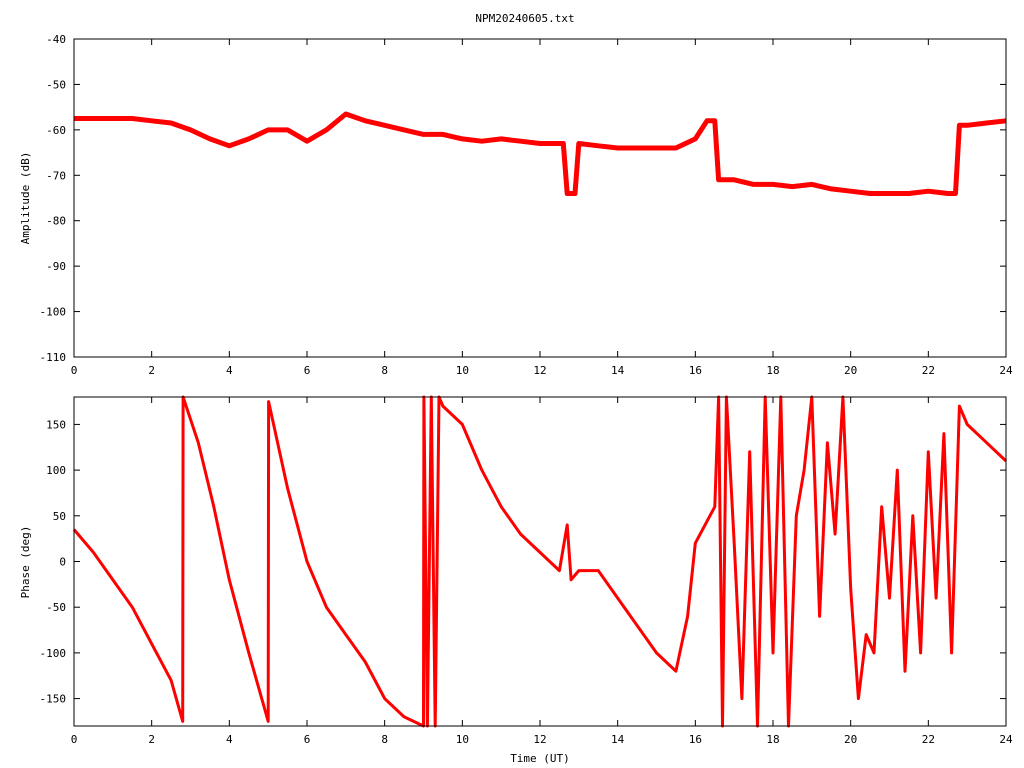  I want to click on y-tick-label: -40, so click(56, 39).